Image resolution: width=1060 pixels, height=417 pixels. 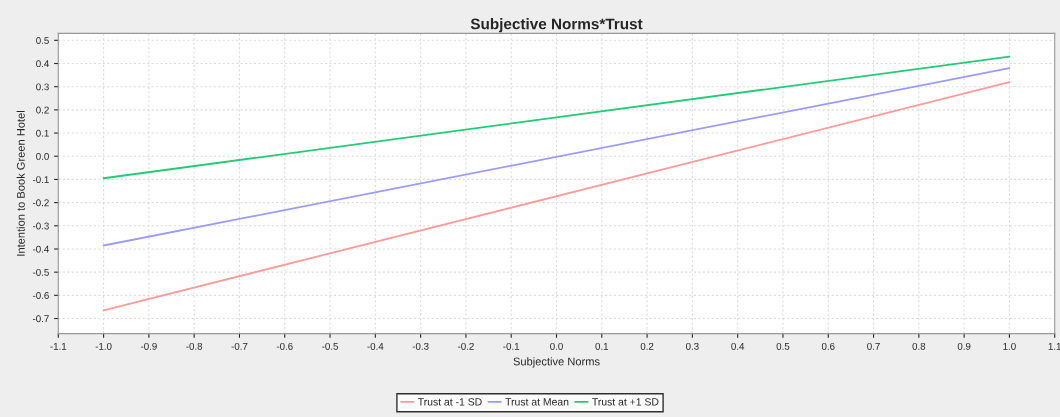 I want to click on legend-label: Trust at +1 SD, so click(x=625, y=402).